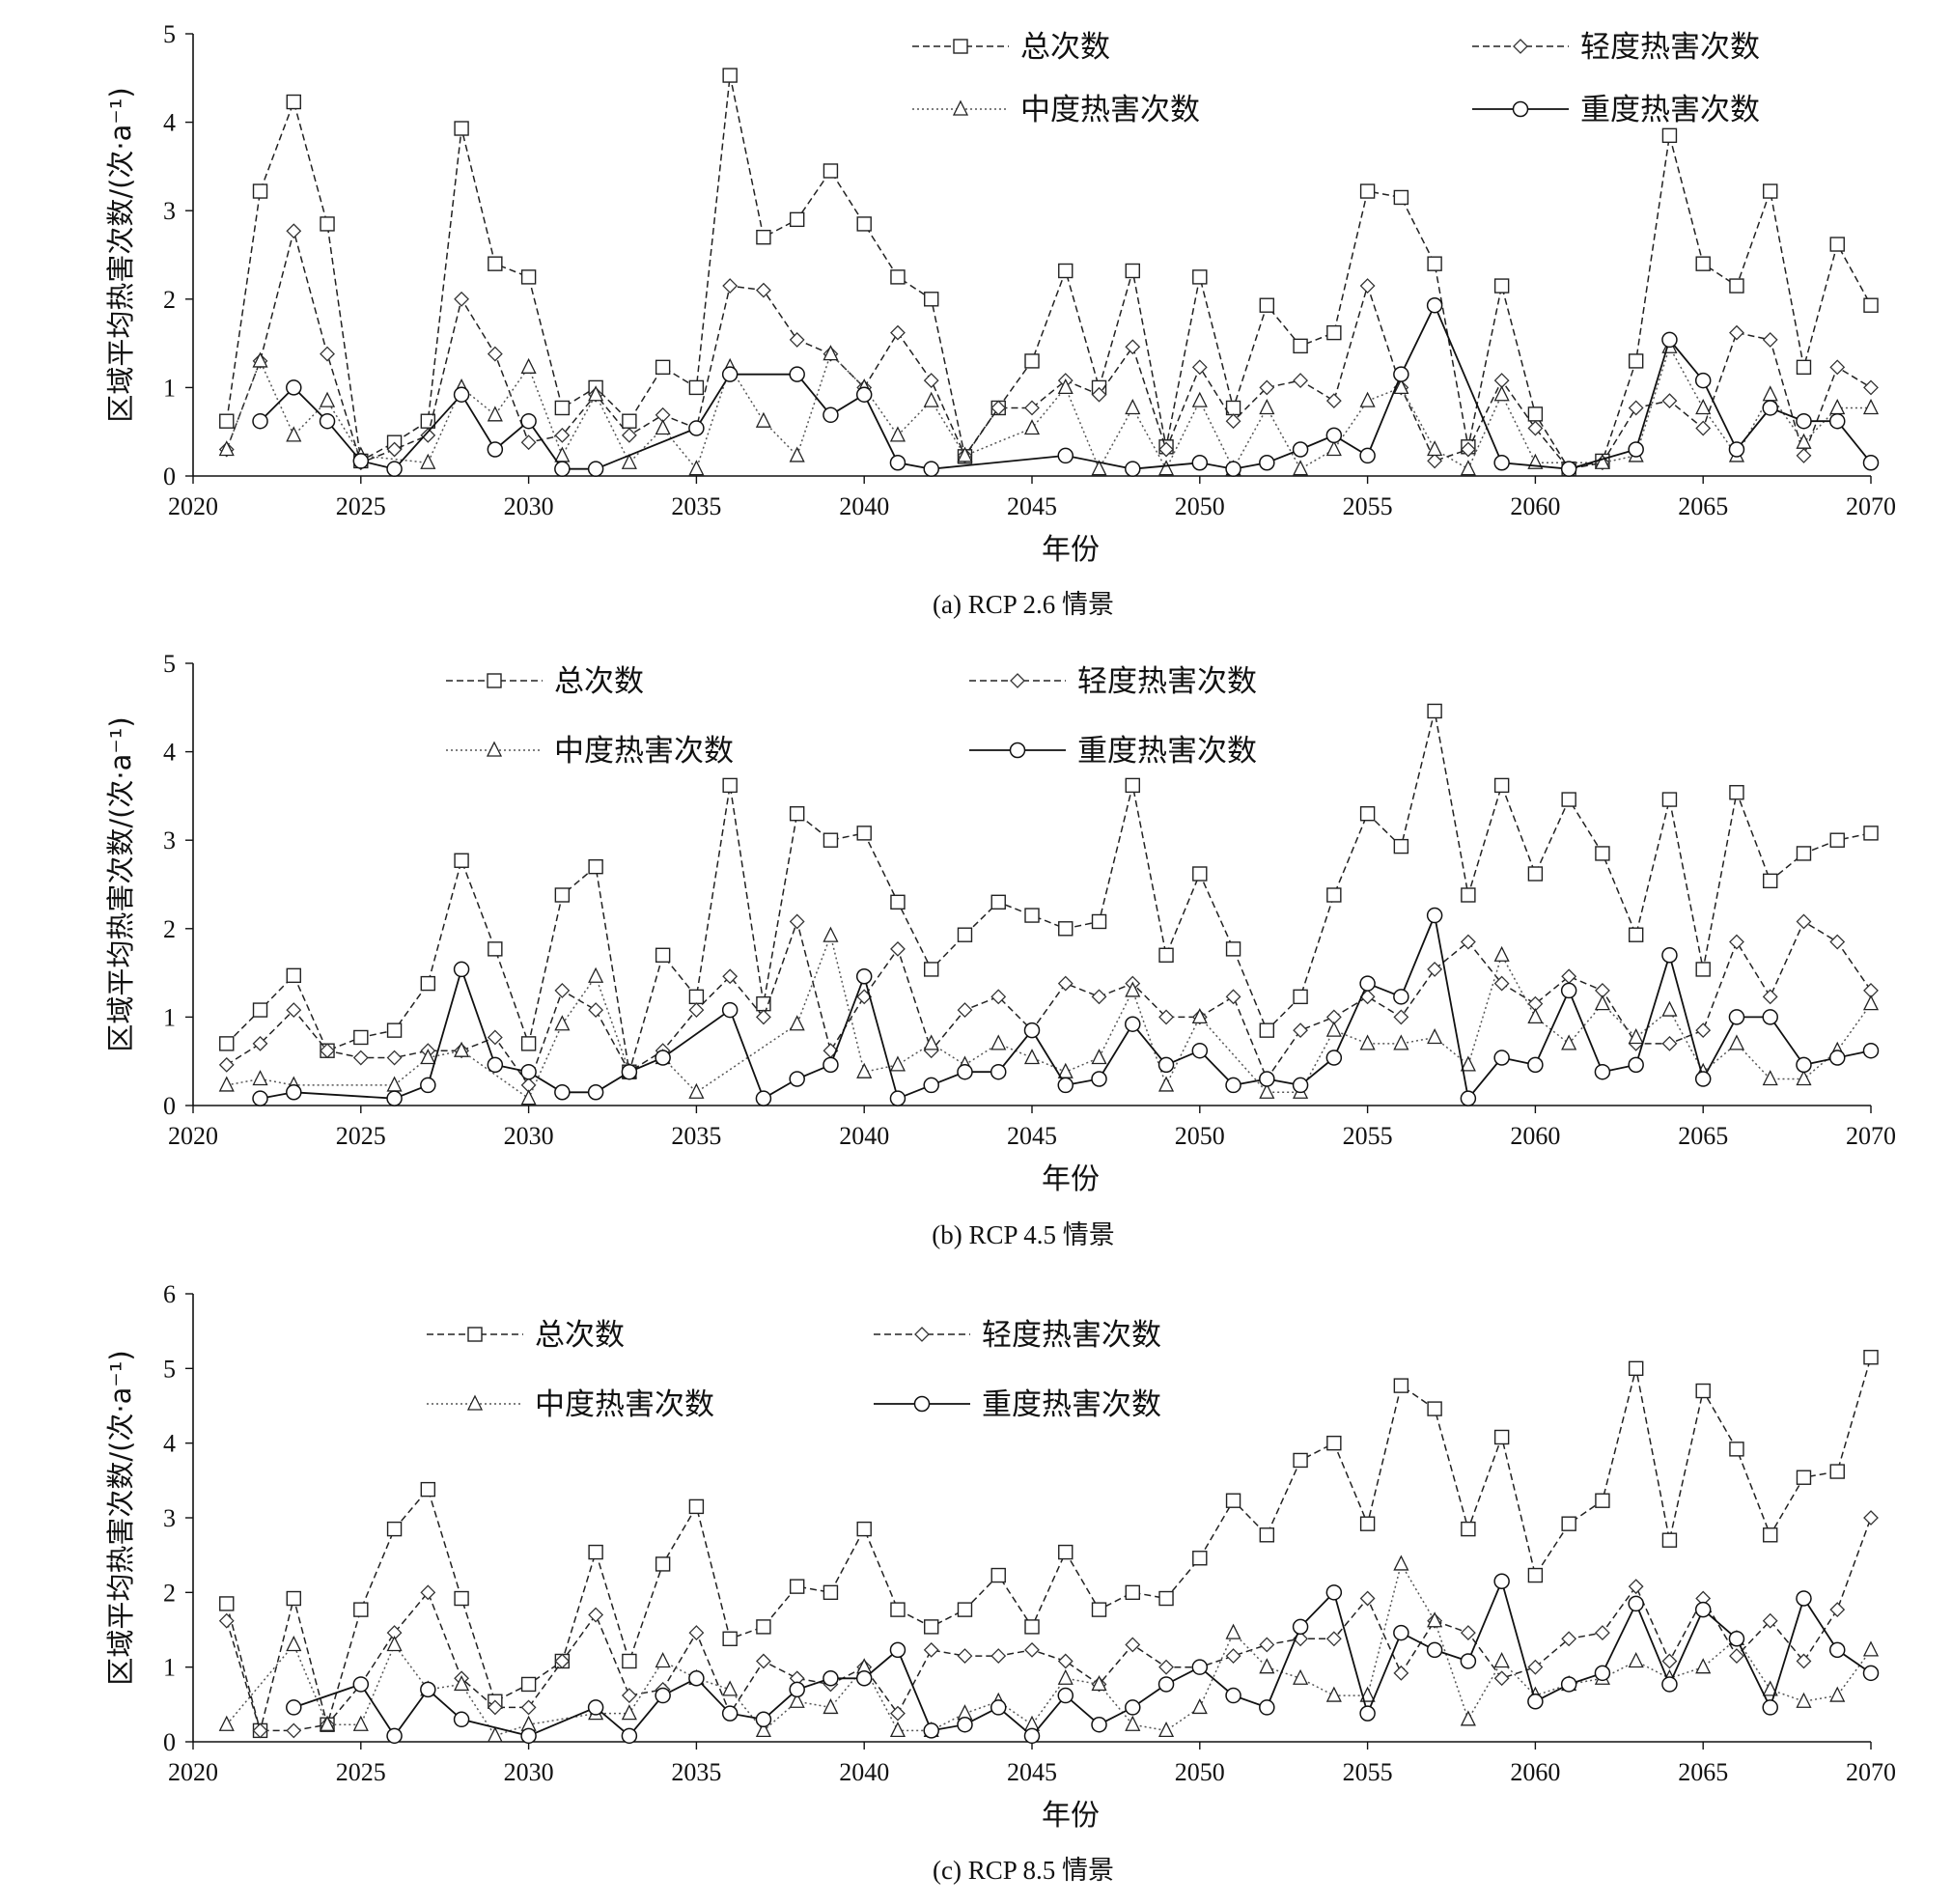 Image resolution: width=1952 pixels, height=1904 pixels. What do you see at coordinates (169, 1444) in the screenshot?
I see `y-tick-label: 4` at bounding box center [169, 1444].